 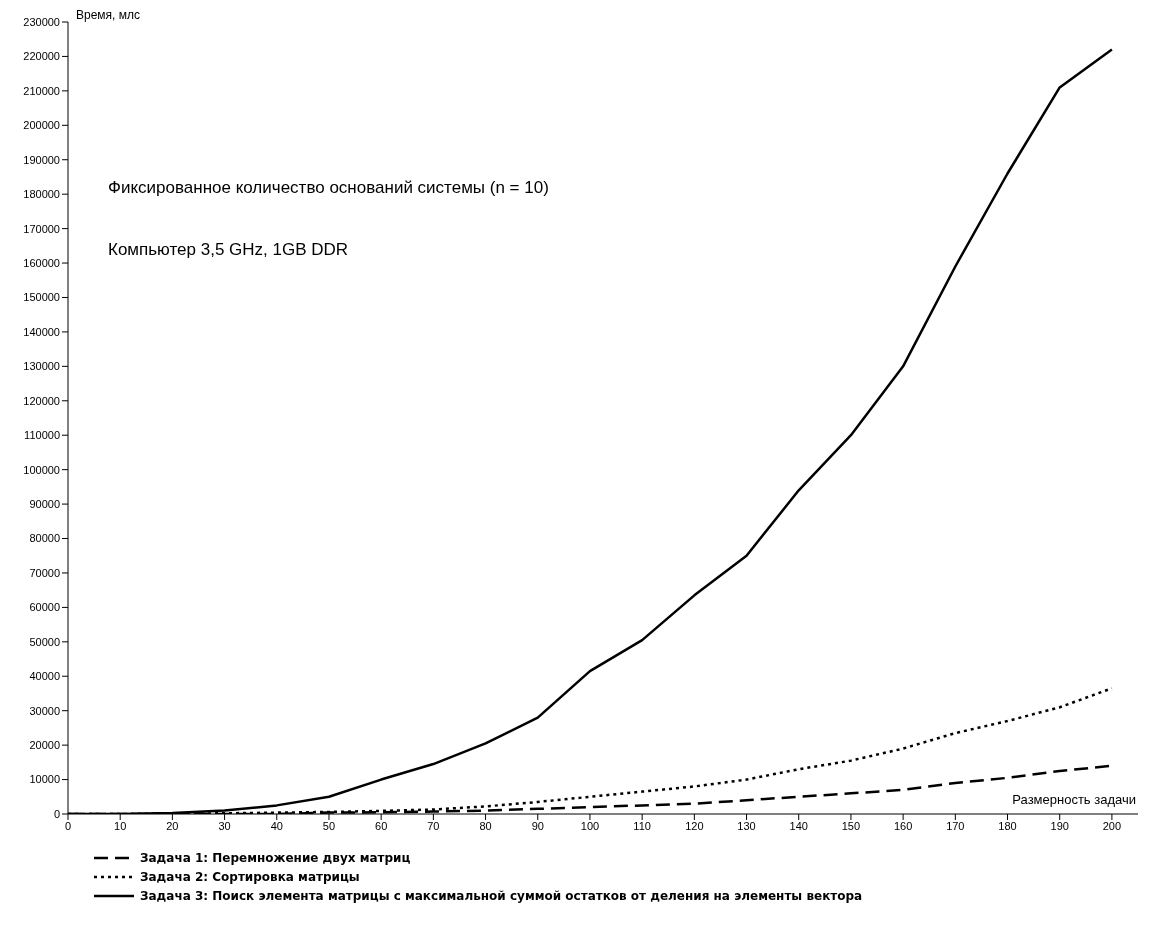 I want to click on y-tick-label: 190000, so click(x=41, y=159).